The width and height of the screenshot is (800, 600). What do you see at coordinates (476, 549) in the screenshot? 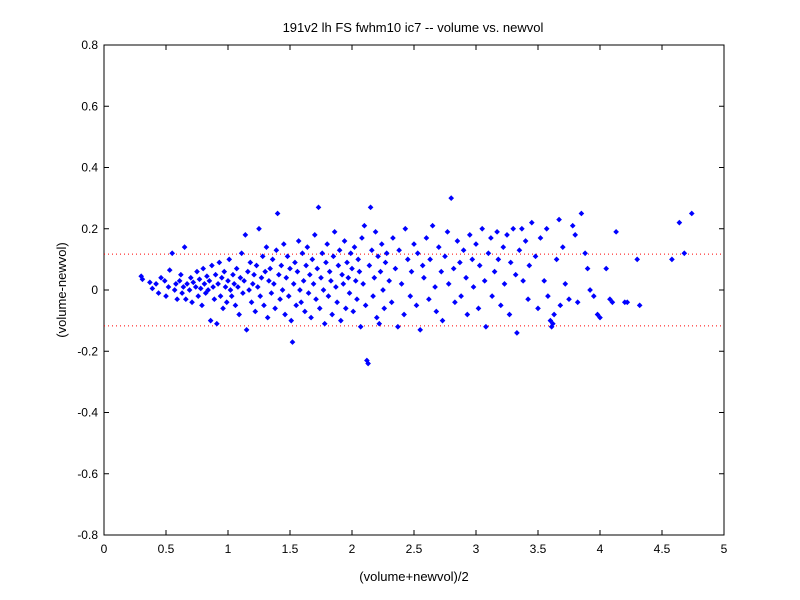
I see `x-tick-label: 3` at bounding box center [476, 549].